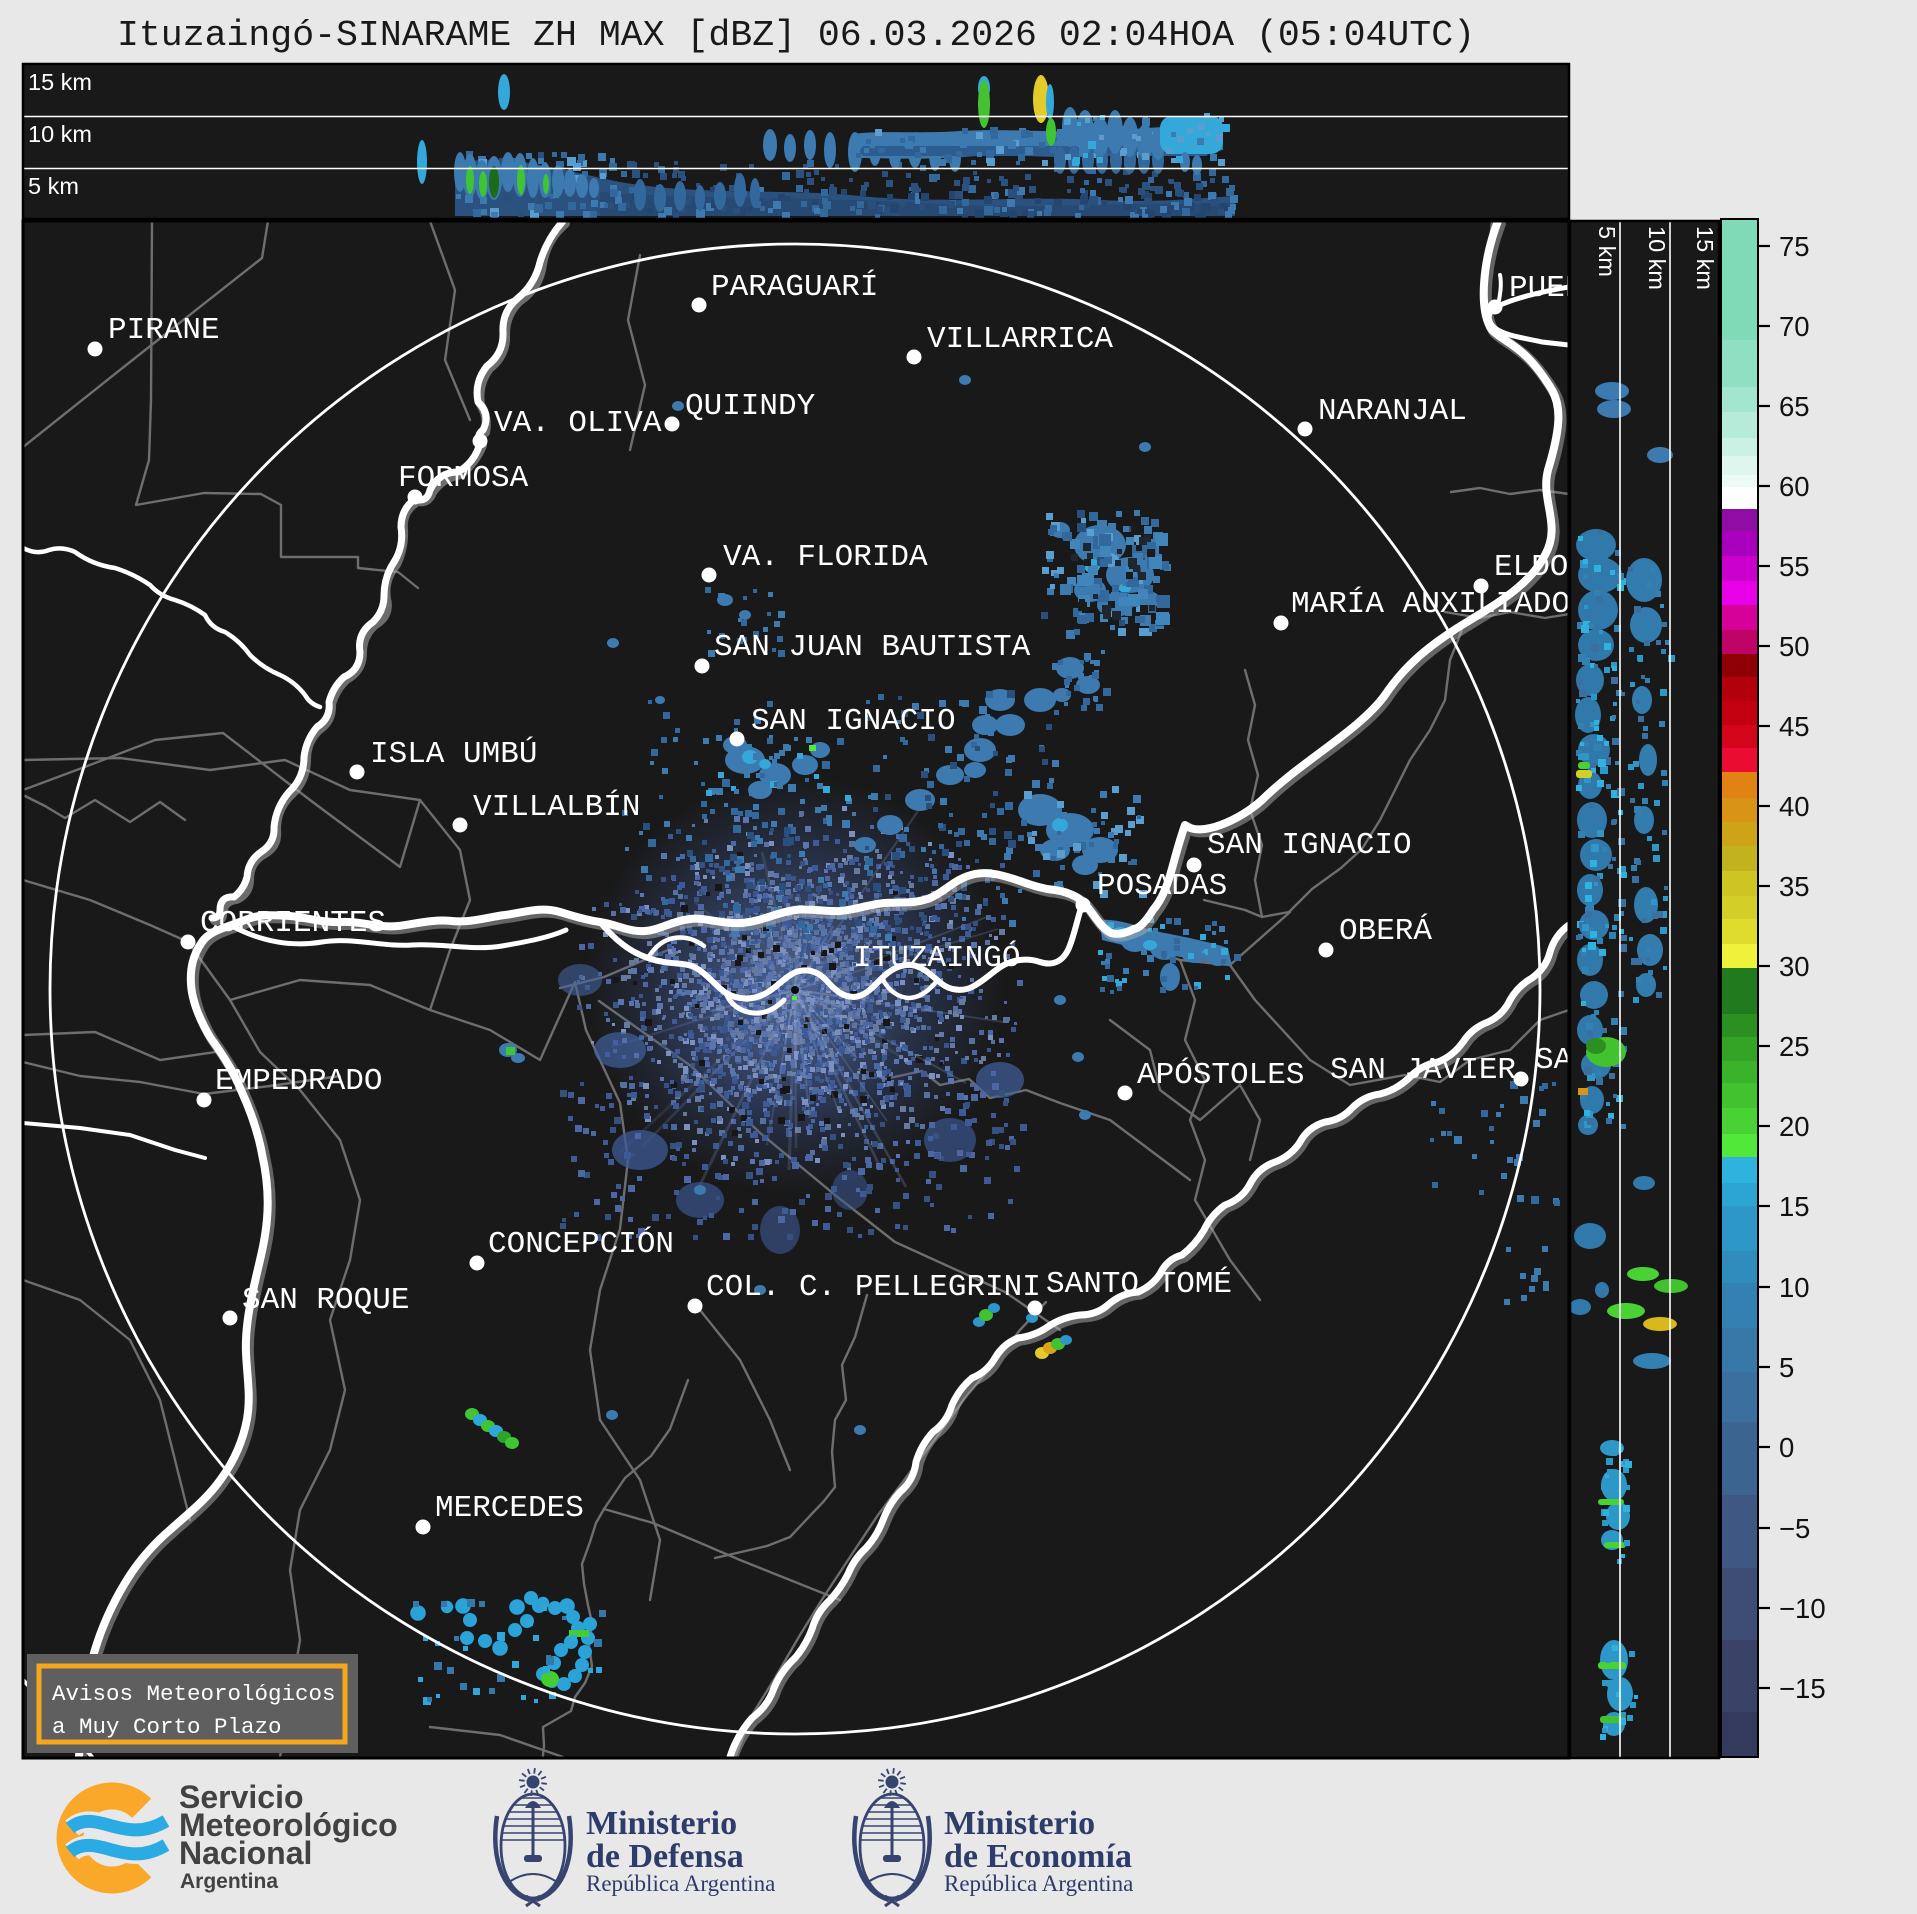 Image resolution: width=1917 pixels, height=1914 pixels. I want to click on svg-text: ELDORADO, so click(1568, 567).